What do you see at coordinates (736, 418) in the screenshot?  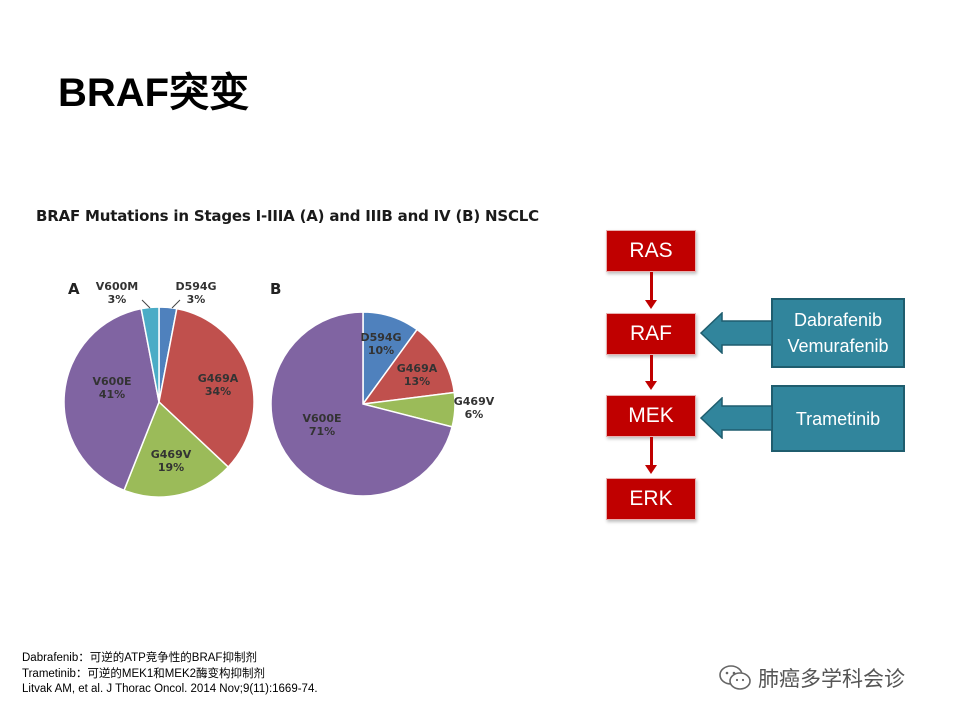 I see `inhibit-arrow-mek` at bounding box center [736, 418].